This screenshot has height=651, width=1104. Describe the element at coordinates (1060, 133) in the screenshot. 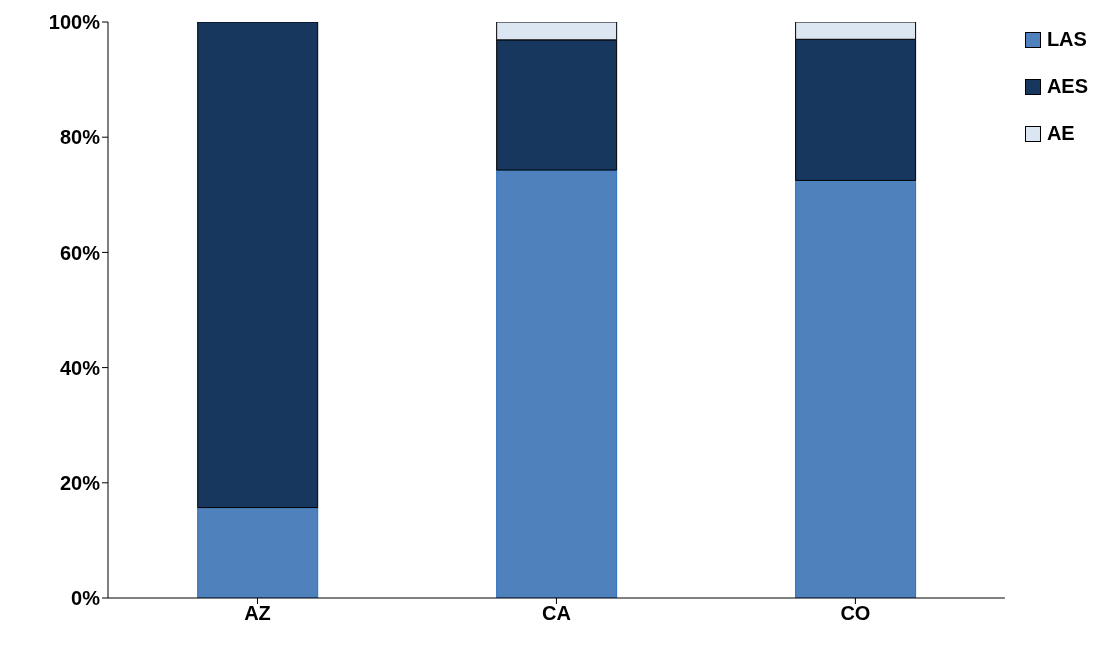

I see `legend-label: AE` at that location.